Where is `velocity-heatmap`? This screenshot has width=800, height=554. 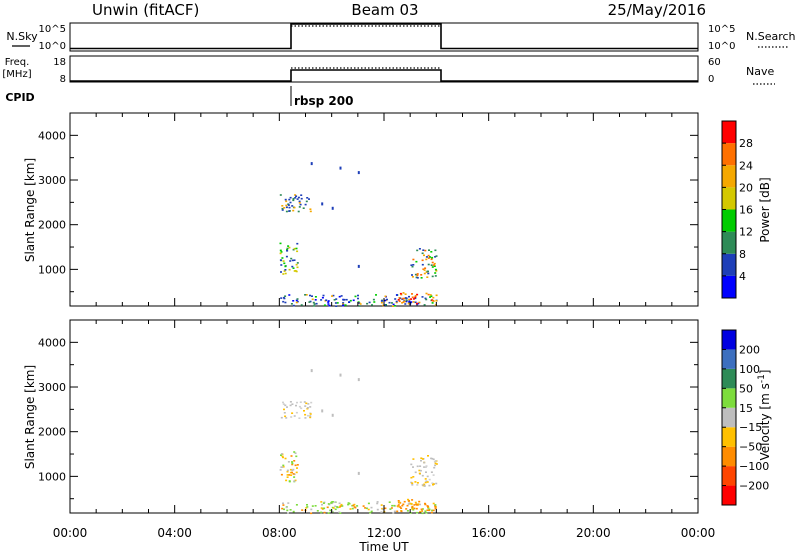 velocity-heatmap is located at coordinates (358, 442).